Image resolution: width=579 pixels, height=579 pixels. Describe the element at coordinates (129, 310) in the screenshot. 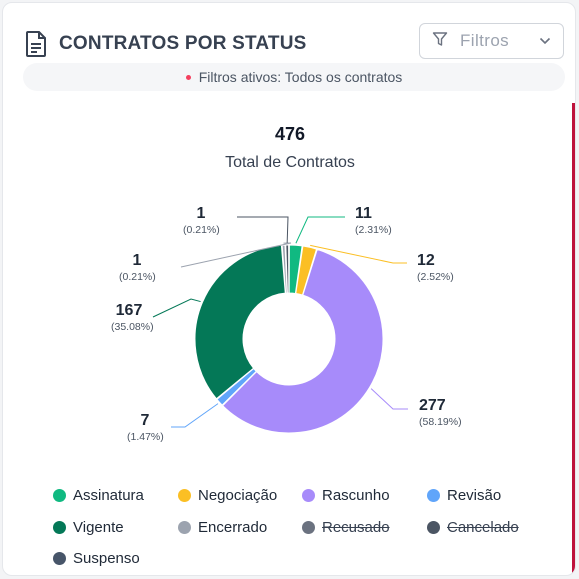

I see `data-label-value: 167` at that location.